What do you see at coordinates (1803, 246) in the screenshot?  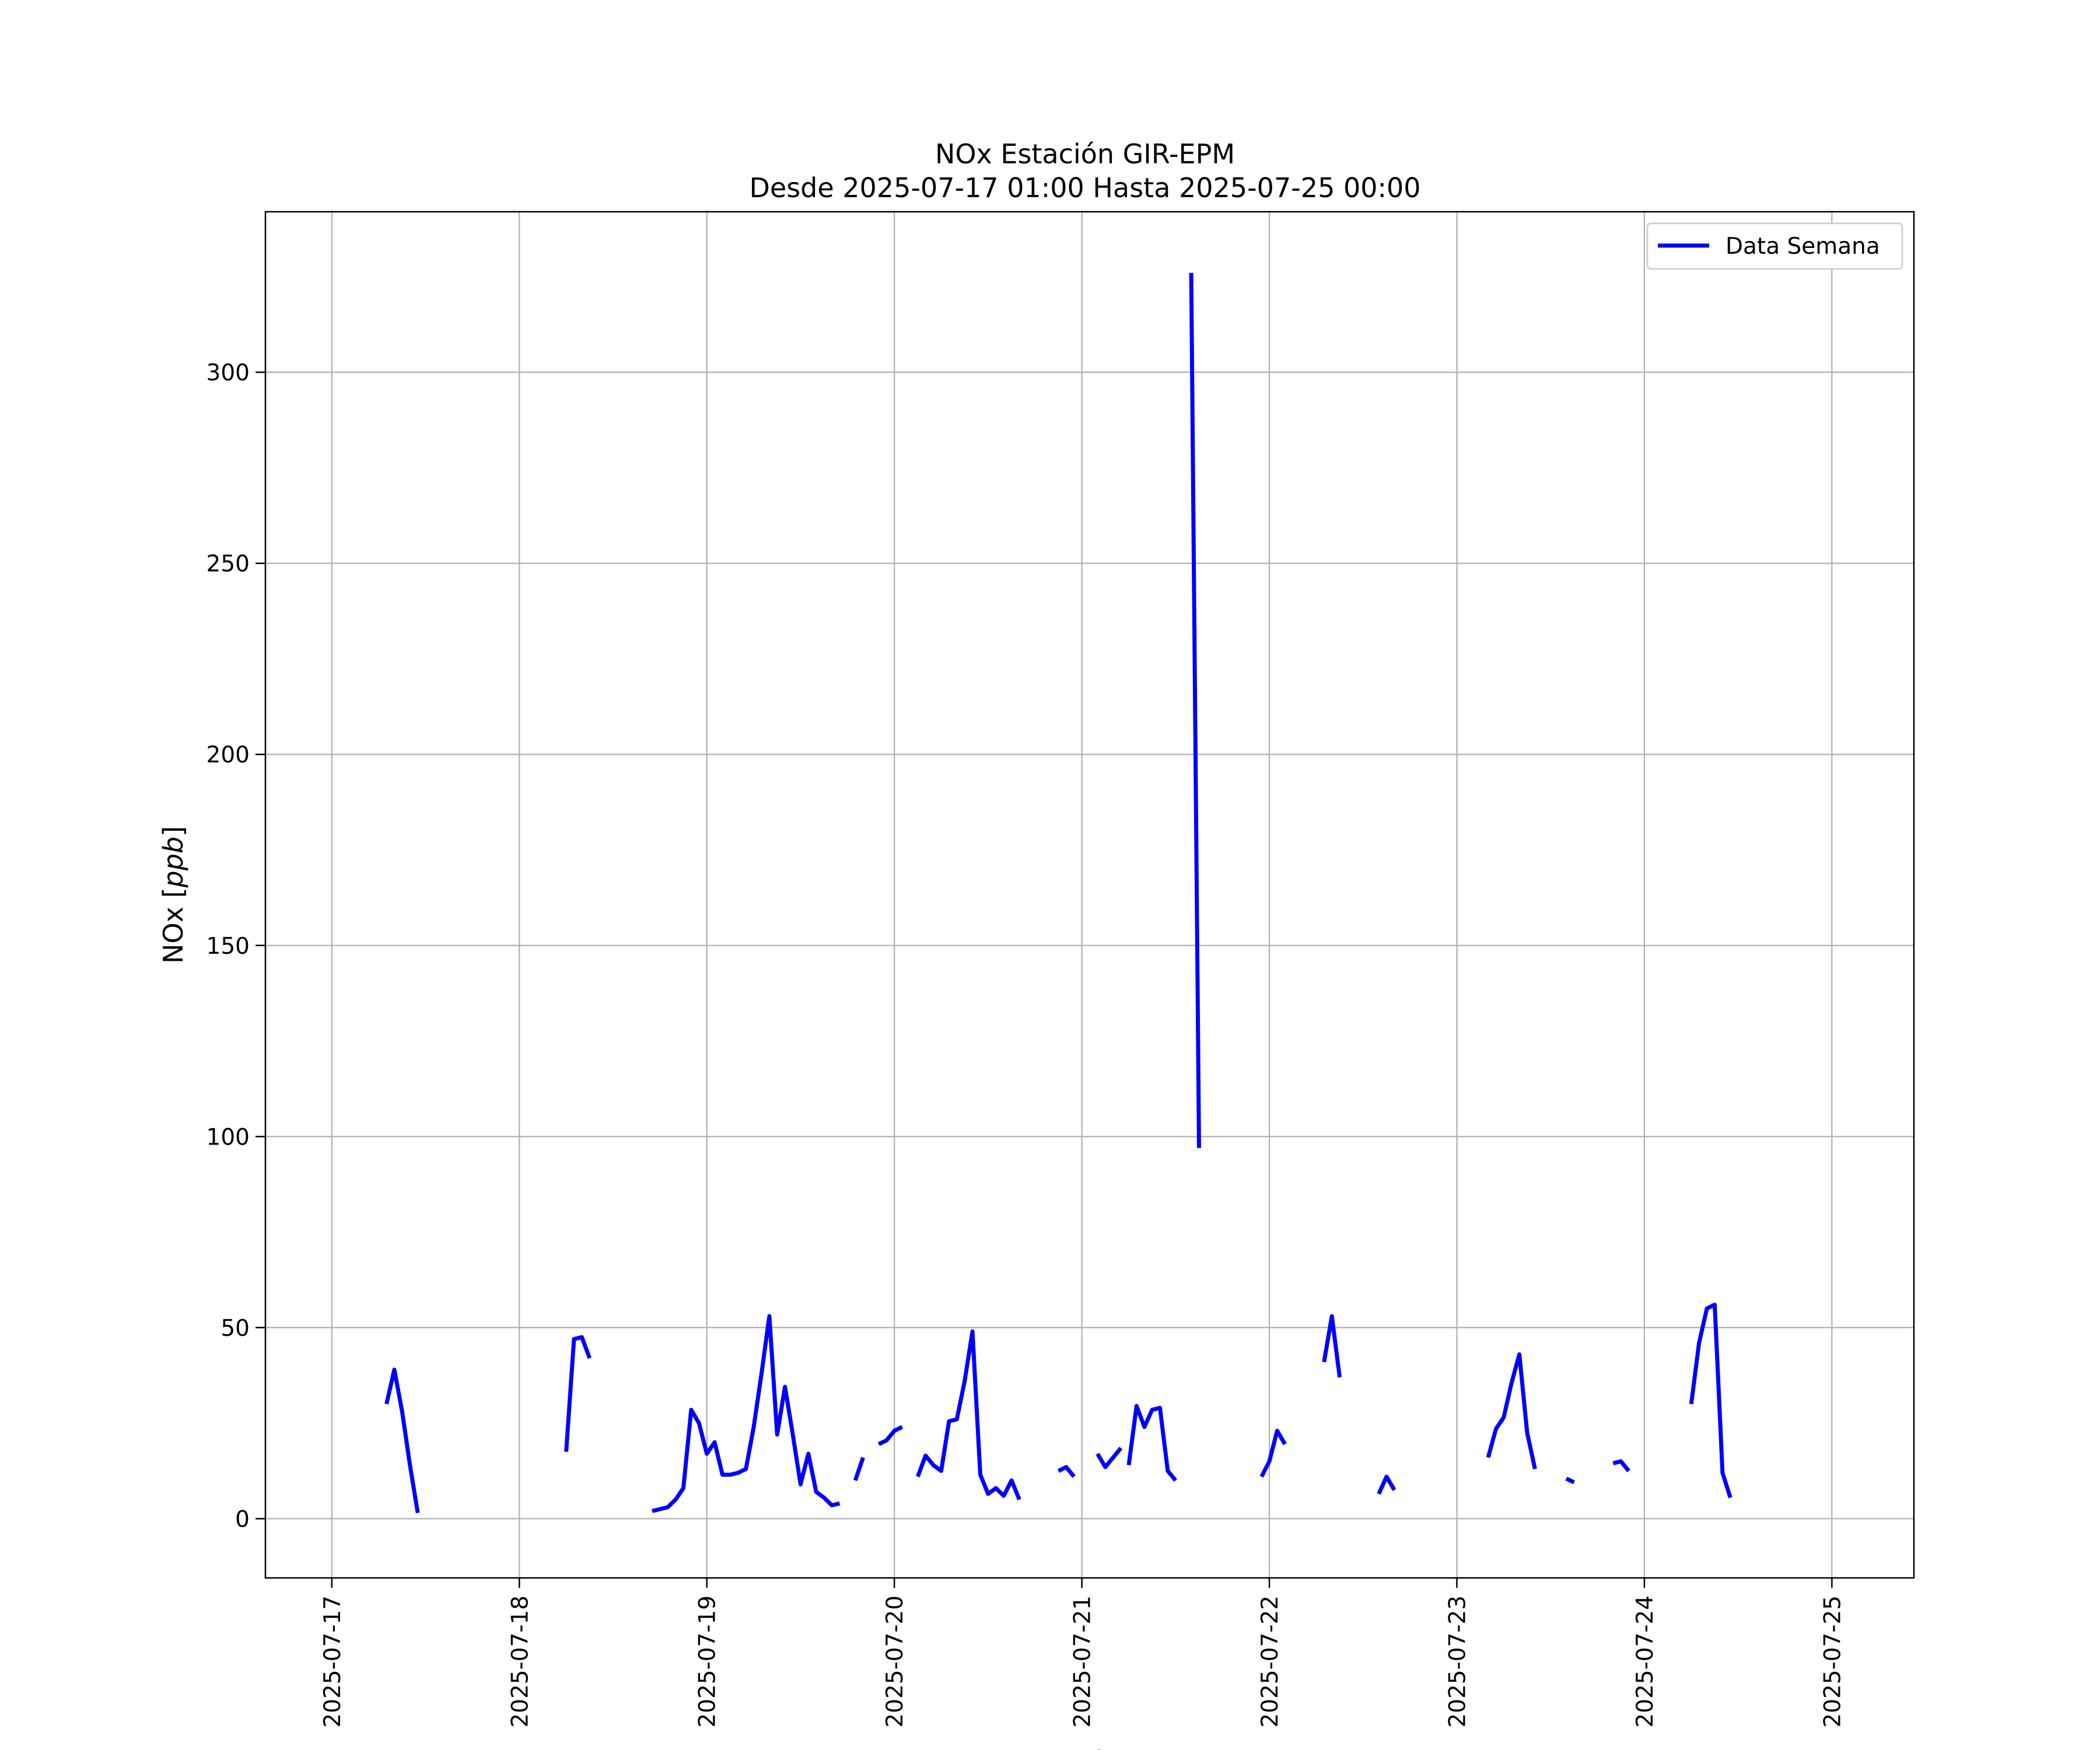 I see `legend-entry: Data Semana` at bounding box center [1803, 246].